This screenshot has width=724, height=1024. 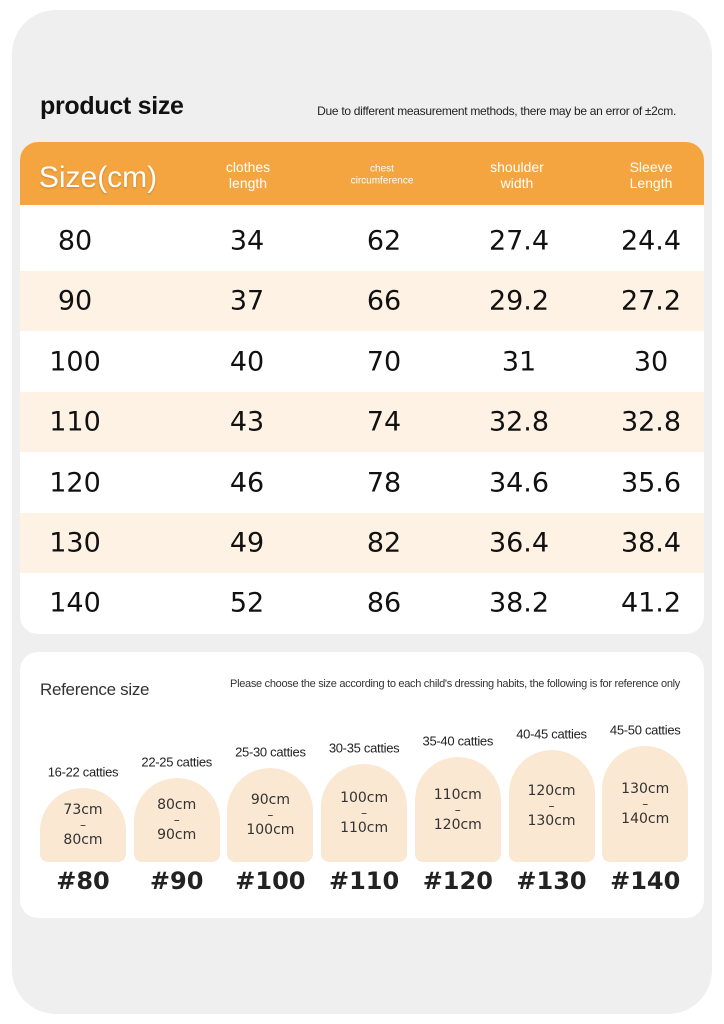 What do you see at coordinates (457, 794) in the screenshot?
I see `range-from: 110cm` at bounding box center [457, 794].